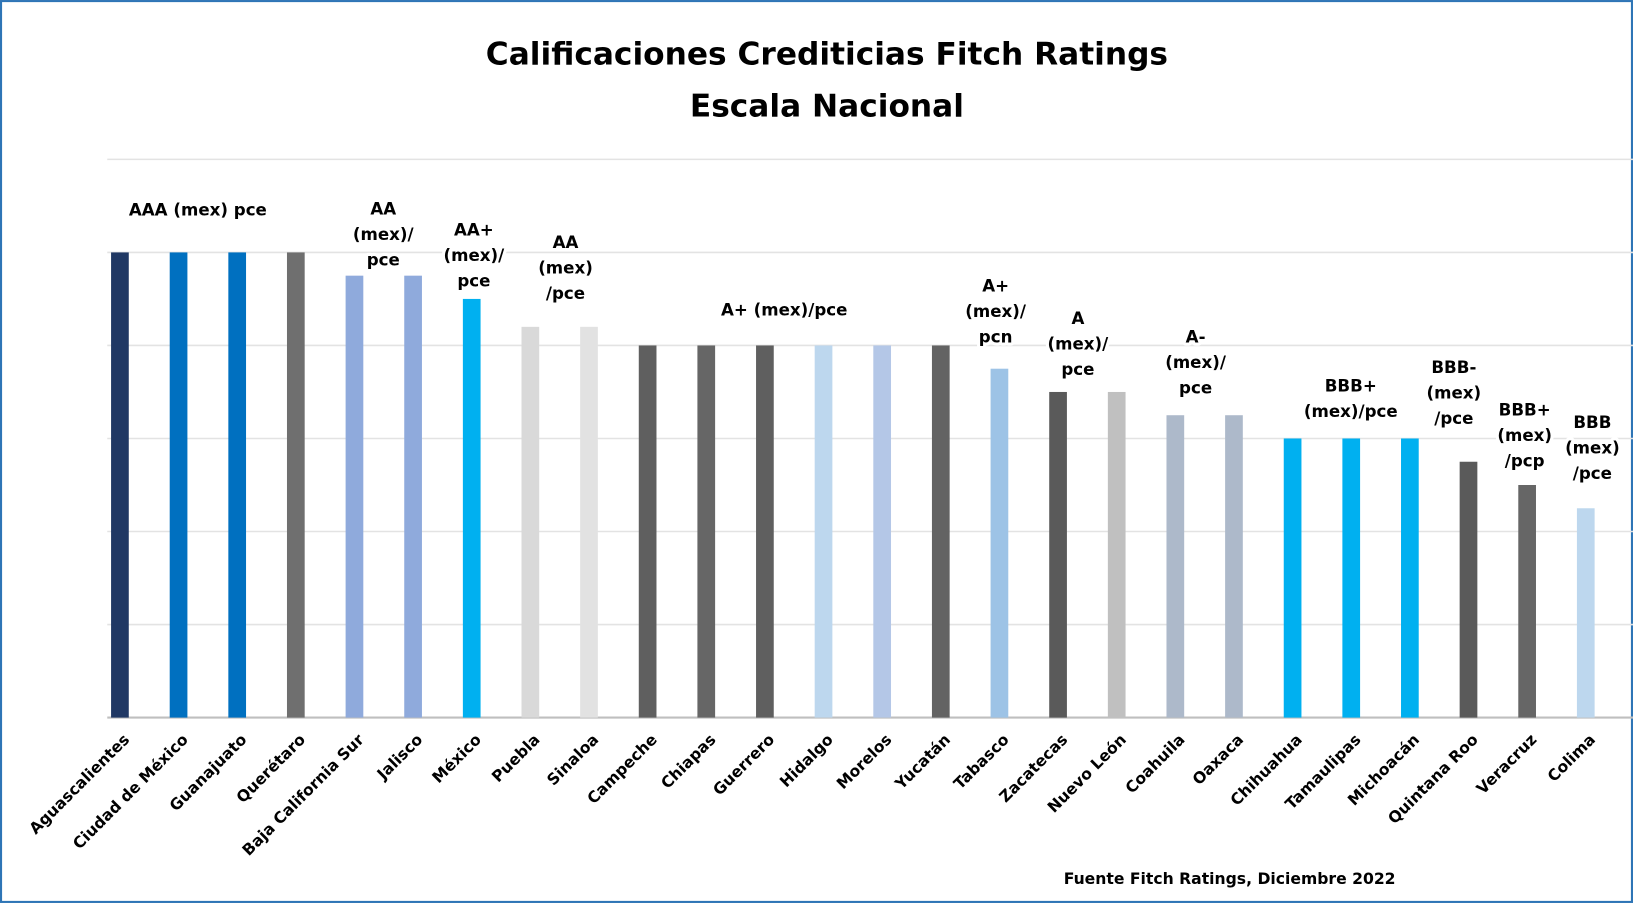 This screenshot has width=1633, height=903. What do you see at coordinates (1077, 318) in the screenshot?
I see `rating-label: A` at bounding box center [1077, 318].